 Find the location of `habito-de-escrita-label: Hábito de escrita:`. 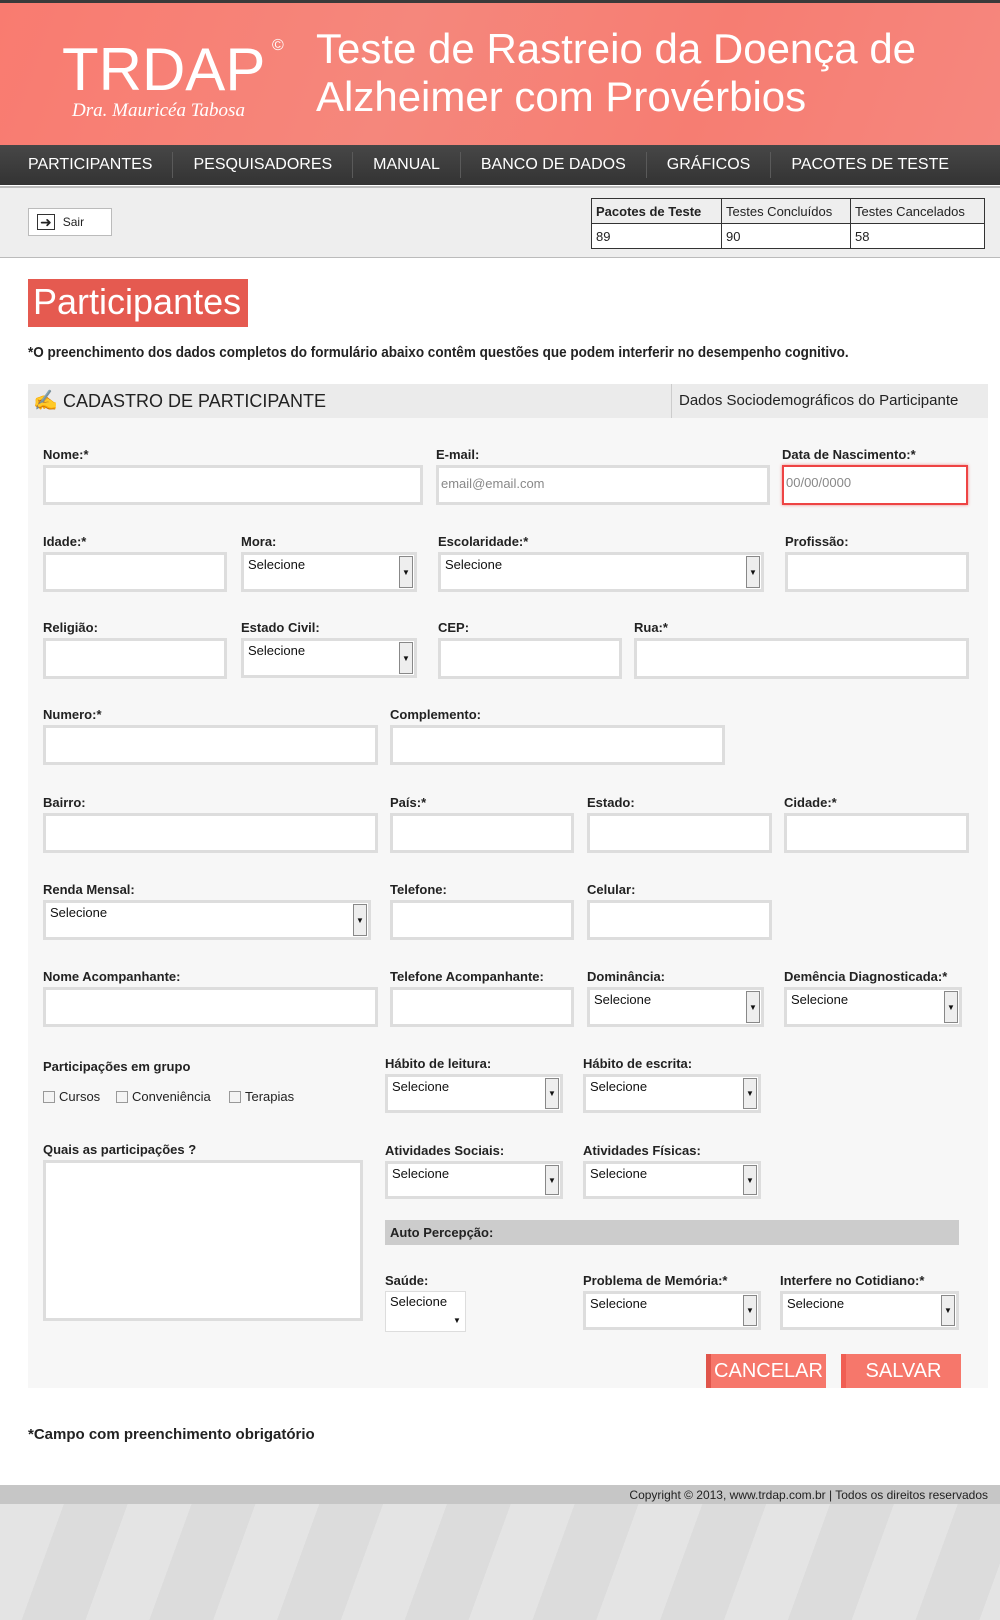

habito-de-escrita-label: Hábito de escrita: is located at coordinates (638, 1063).